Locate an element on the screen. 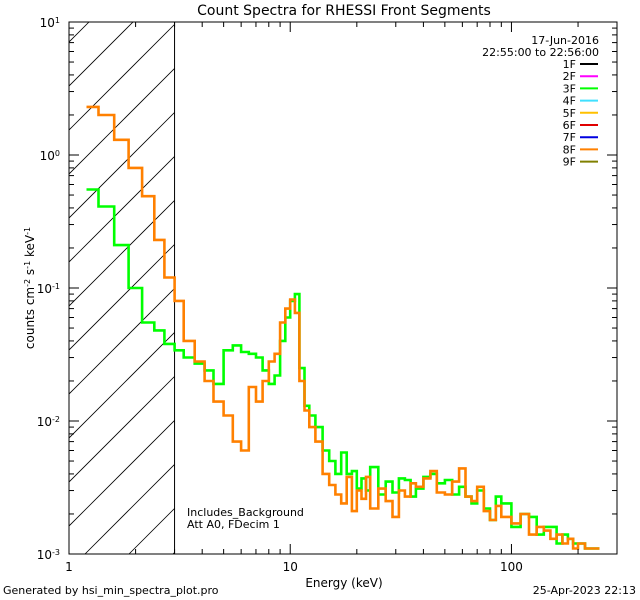 This screenshot has height=600, width=640. y-tick-labels: 10⁻³ 10⁻² 10⁻¹ 10⁰ 10¹ is located at coordinates (48, 289).